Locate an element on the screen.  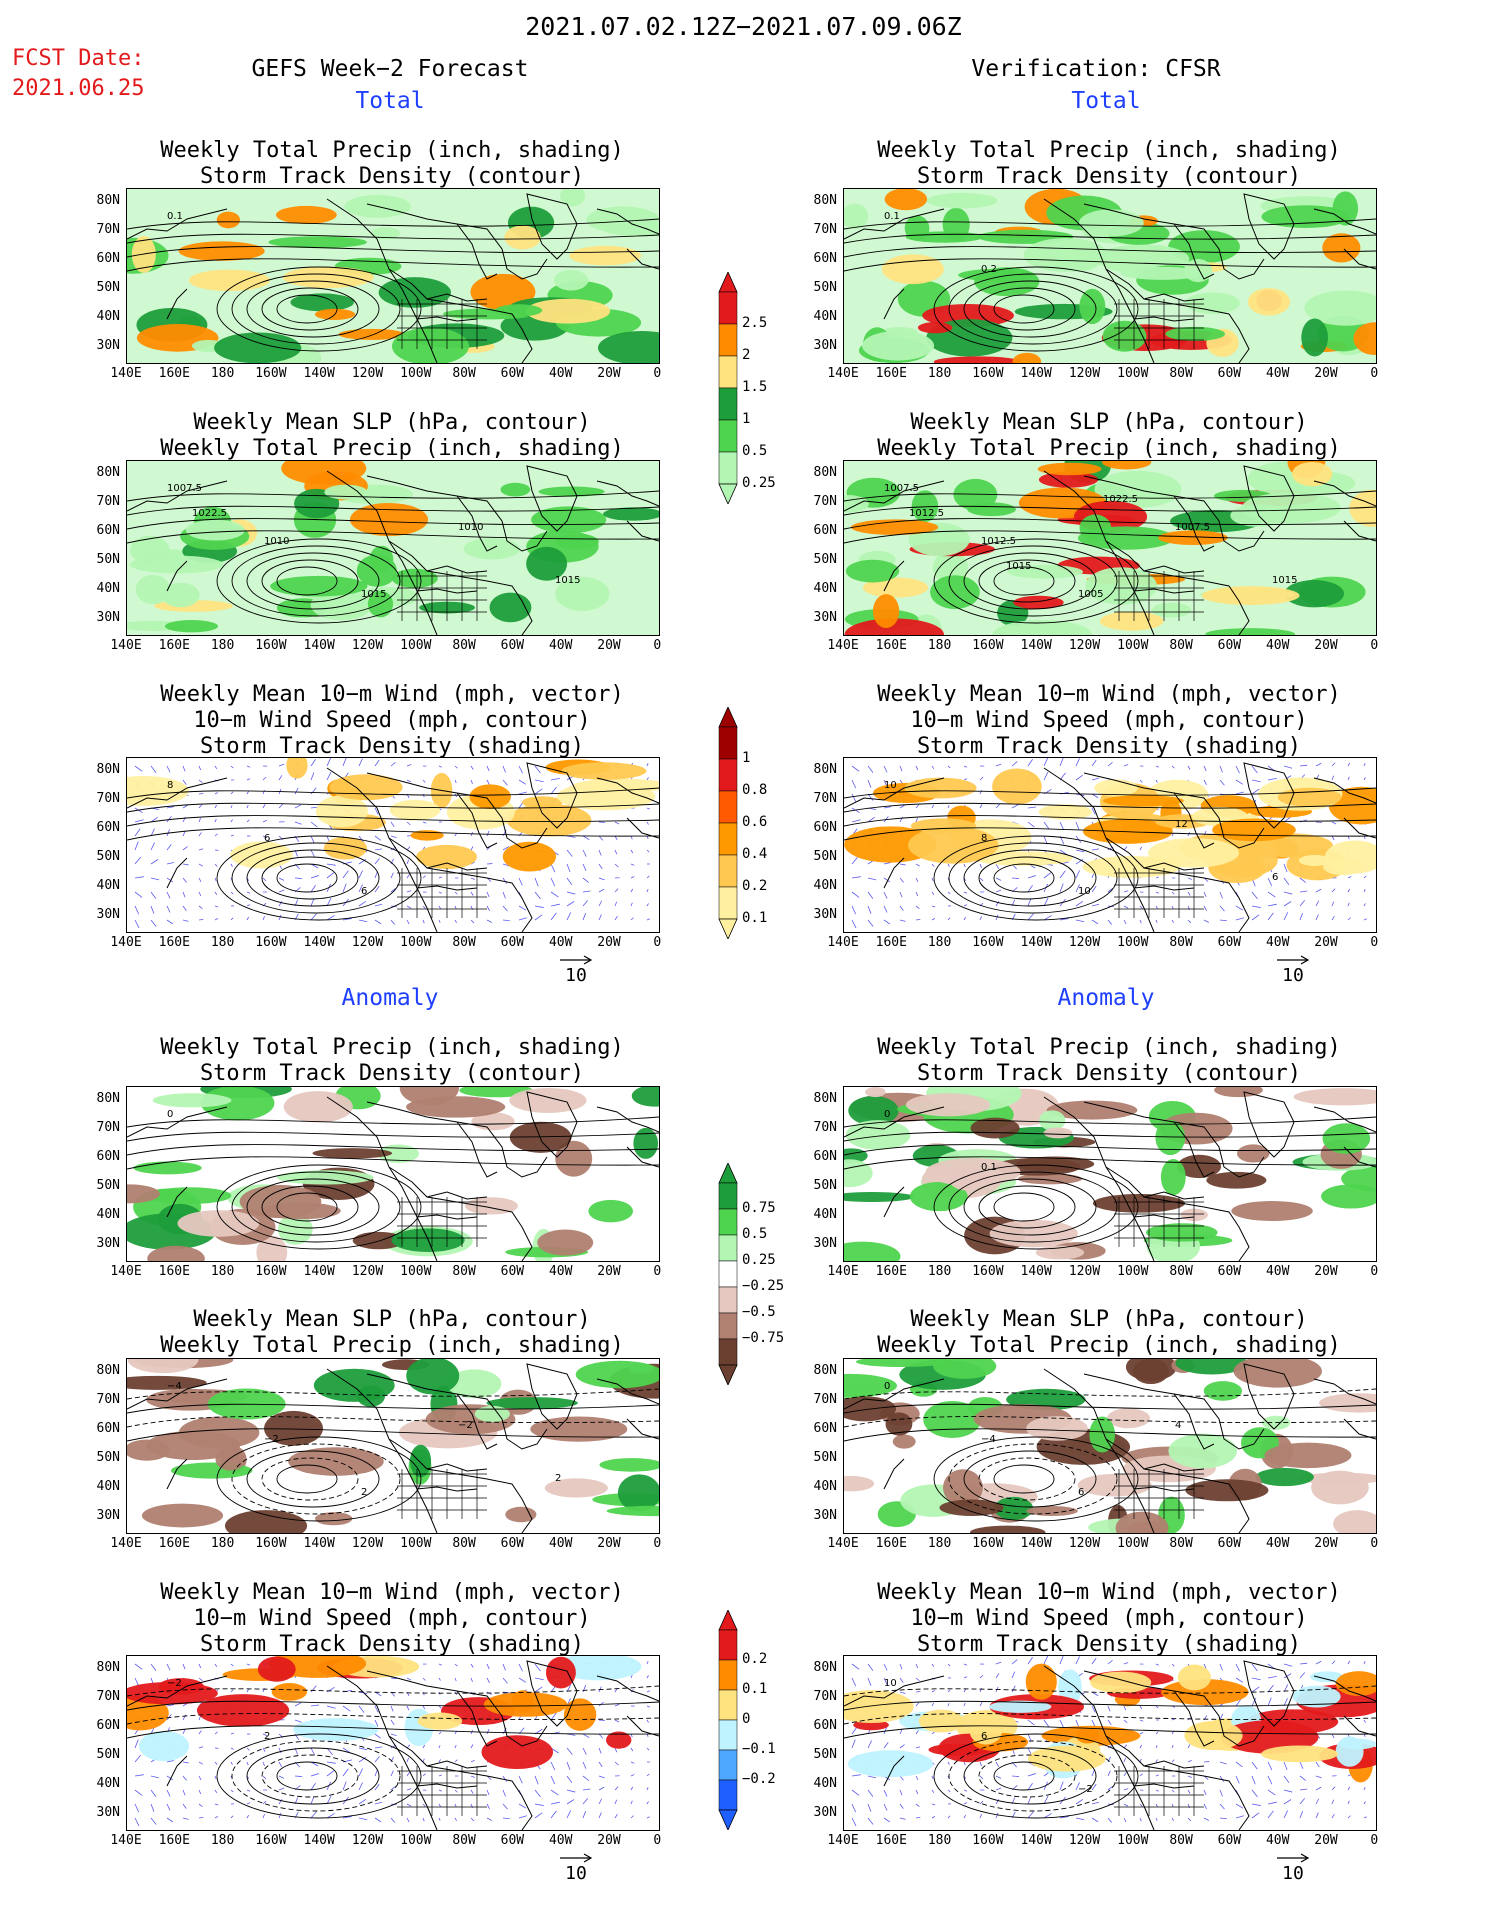
ob-anom-slp-contour-label: 0 is located at coordinates (887, 1386).